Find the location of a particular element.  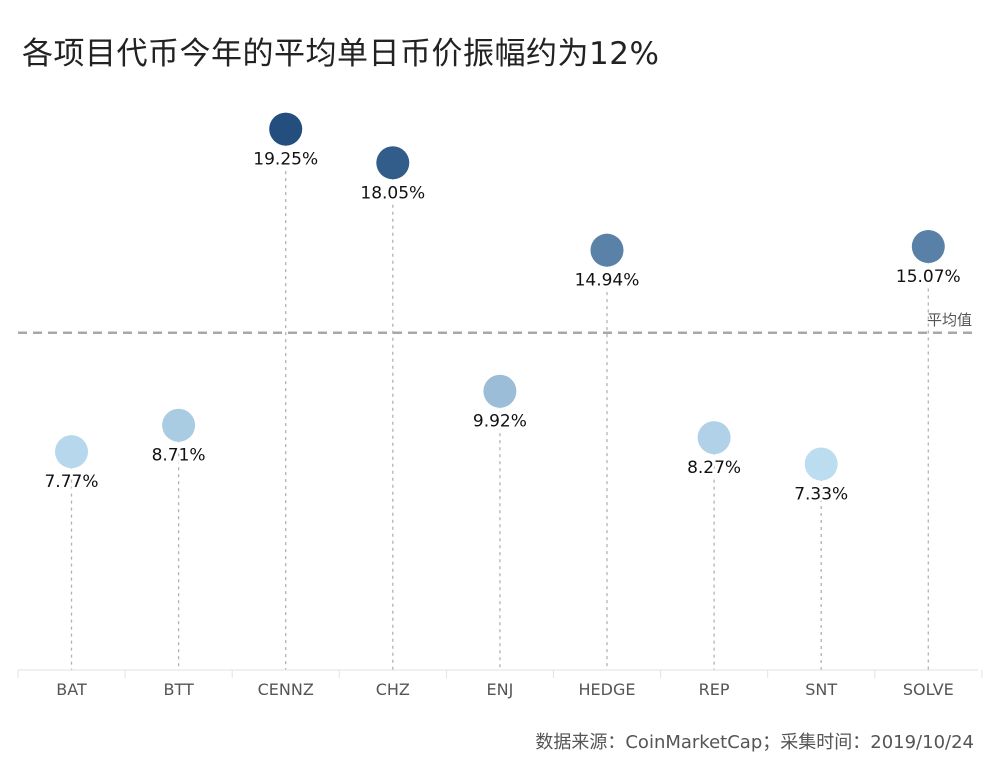

category-label-enj: ENJ is located at coordinates (500, 689).